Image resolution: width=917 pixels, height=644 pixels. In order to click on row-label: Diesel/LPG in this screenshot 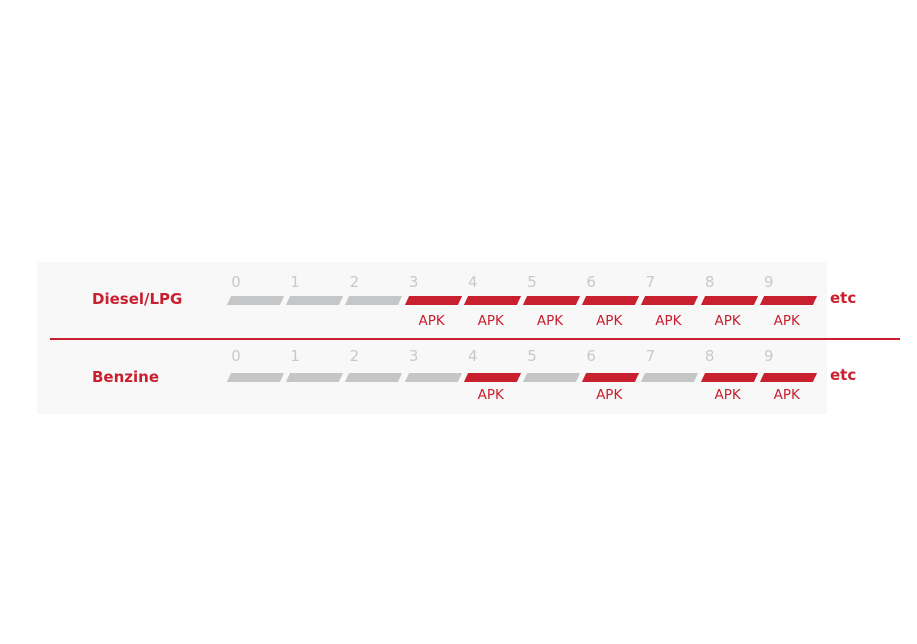, I will do `click(137, 299)`.